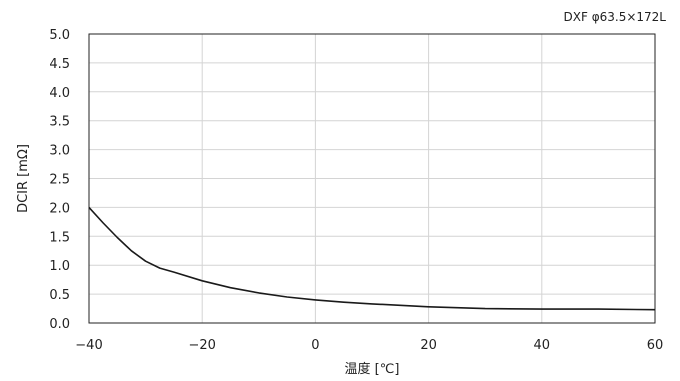 Image resolution: width=680 pixels, height=381 pixels. I want to click on x-tick-label: 20, so click(428, 345).